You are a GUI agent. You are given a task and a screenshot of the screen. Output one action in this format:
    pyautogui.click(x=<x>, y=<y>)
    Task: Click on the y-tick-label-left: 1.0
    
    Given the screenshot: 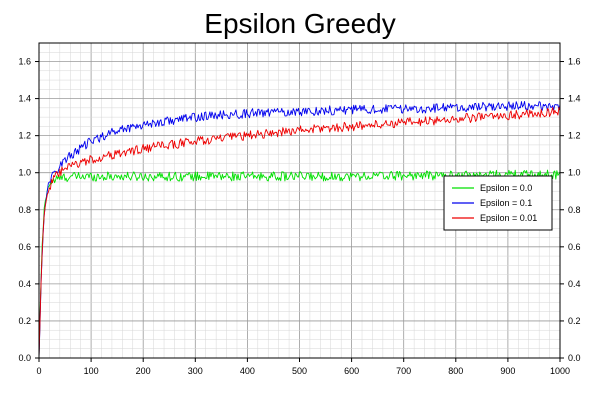 What is the action you would take?
    pyautogui.click(x=24, y=173)
    